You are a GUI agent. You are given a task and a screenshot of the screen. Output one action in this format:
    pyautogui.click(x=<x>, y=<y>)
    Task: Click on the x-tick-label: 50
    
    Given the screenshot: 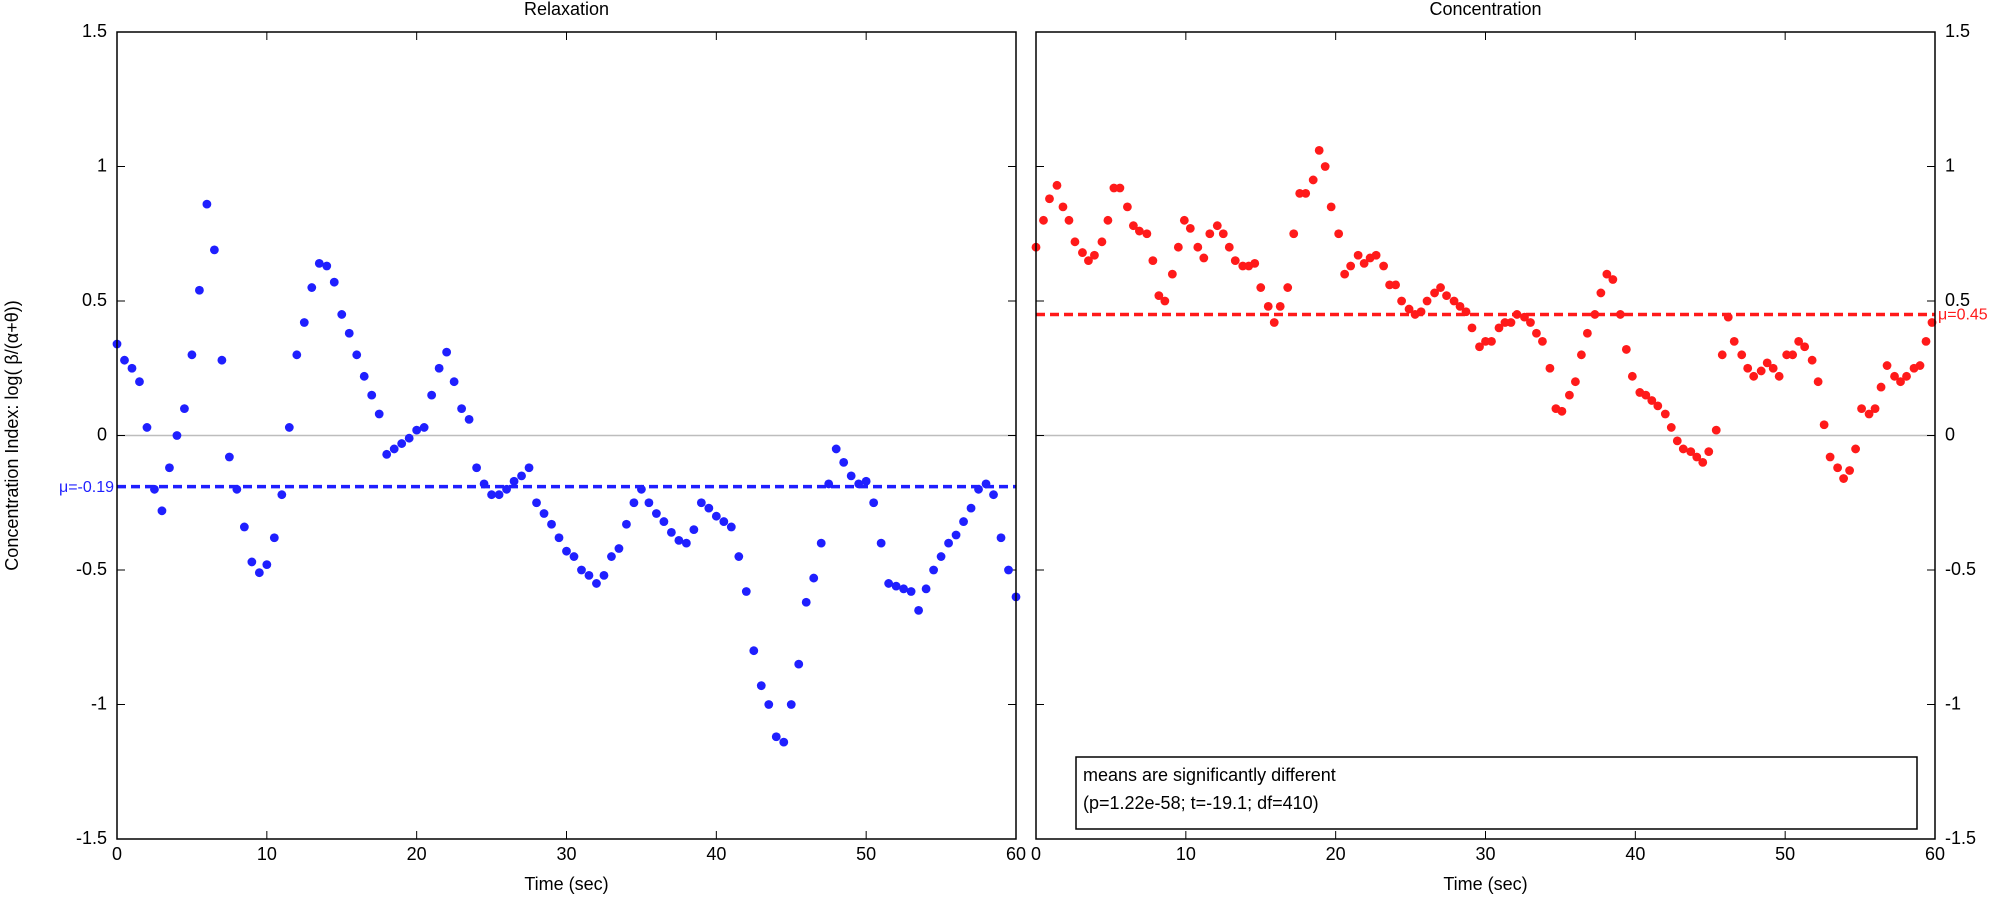 What is the action you would take?
    pyautogui.click(x=1785, y=854)
    